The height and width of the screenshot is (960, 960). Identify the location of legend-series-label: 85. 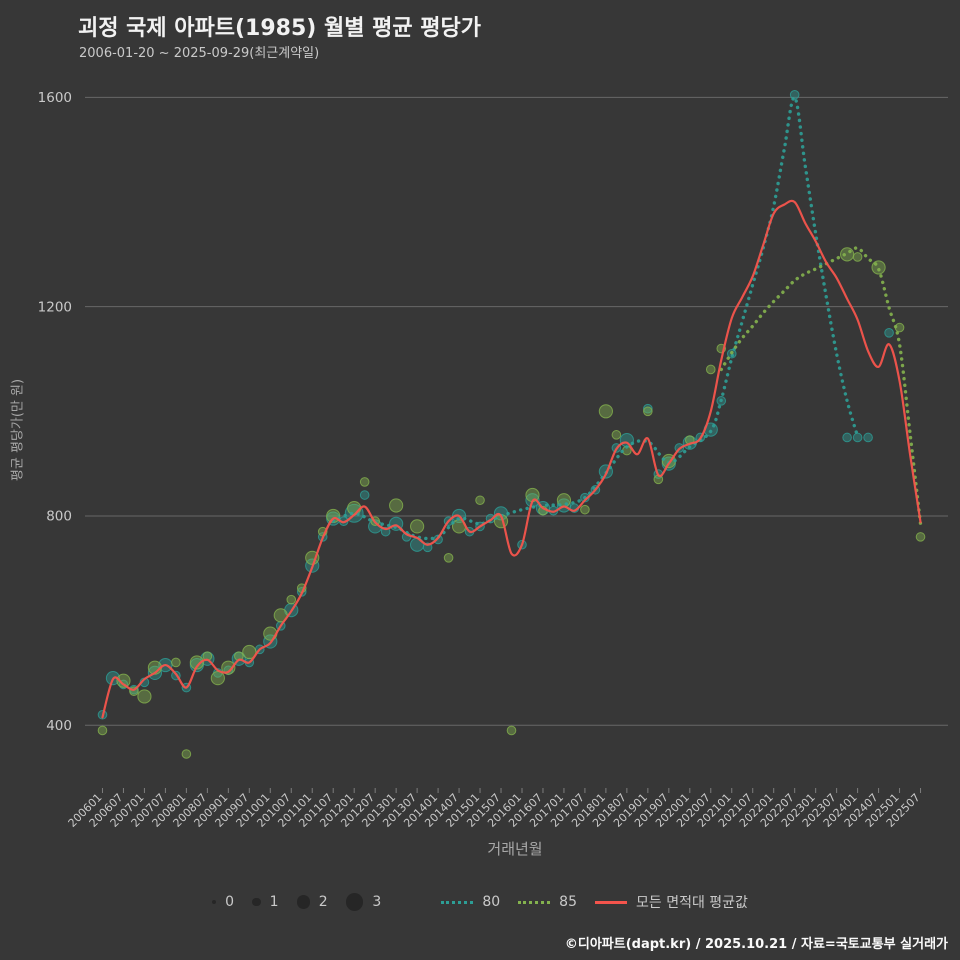
(568, 902).